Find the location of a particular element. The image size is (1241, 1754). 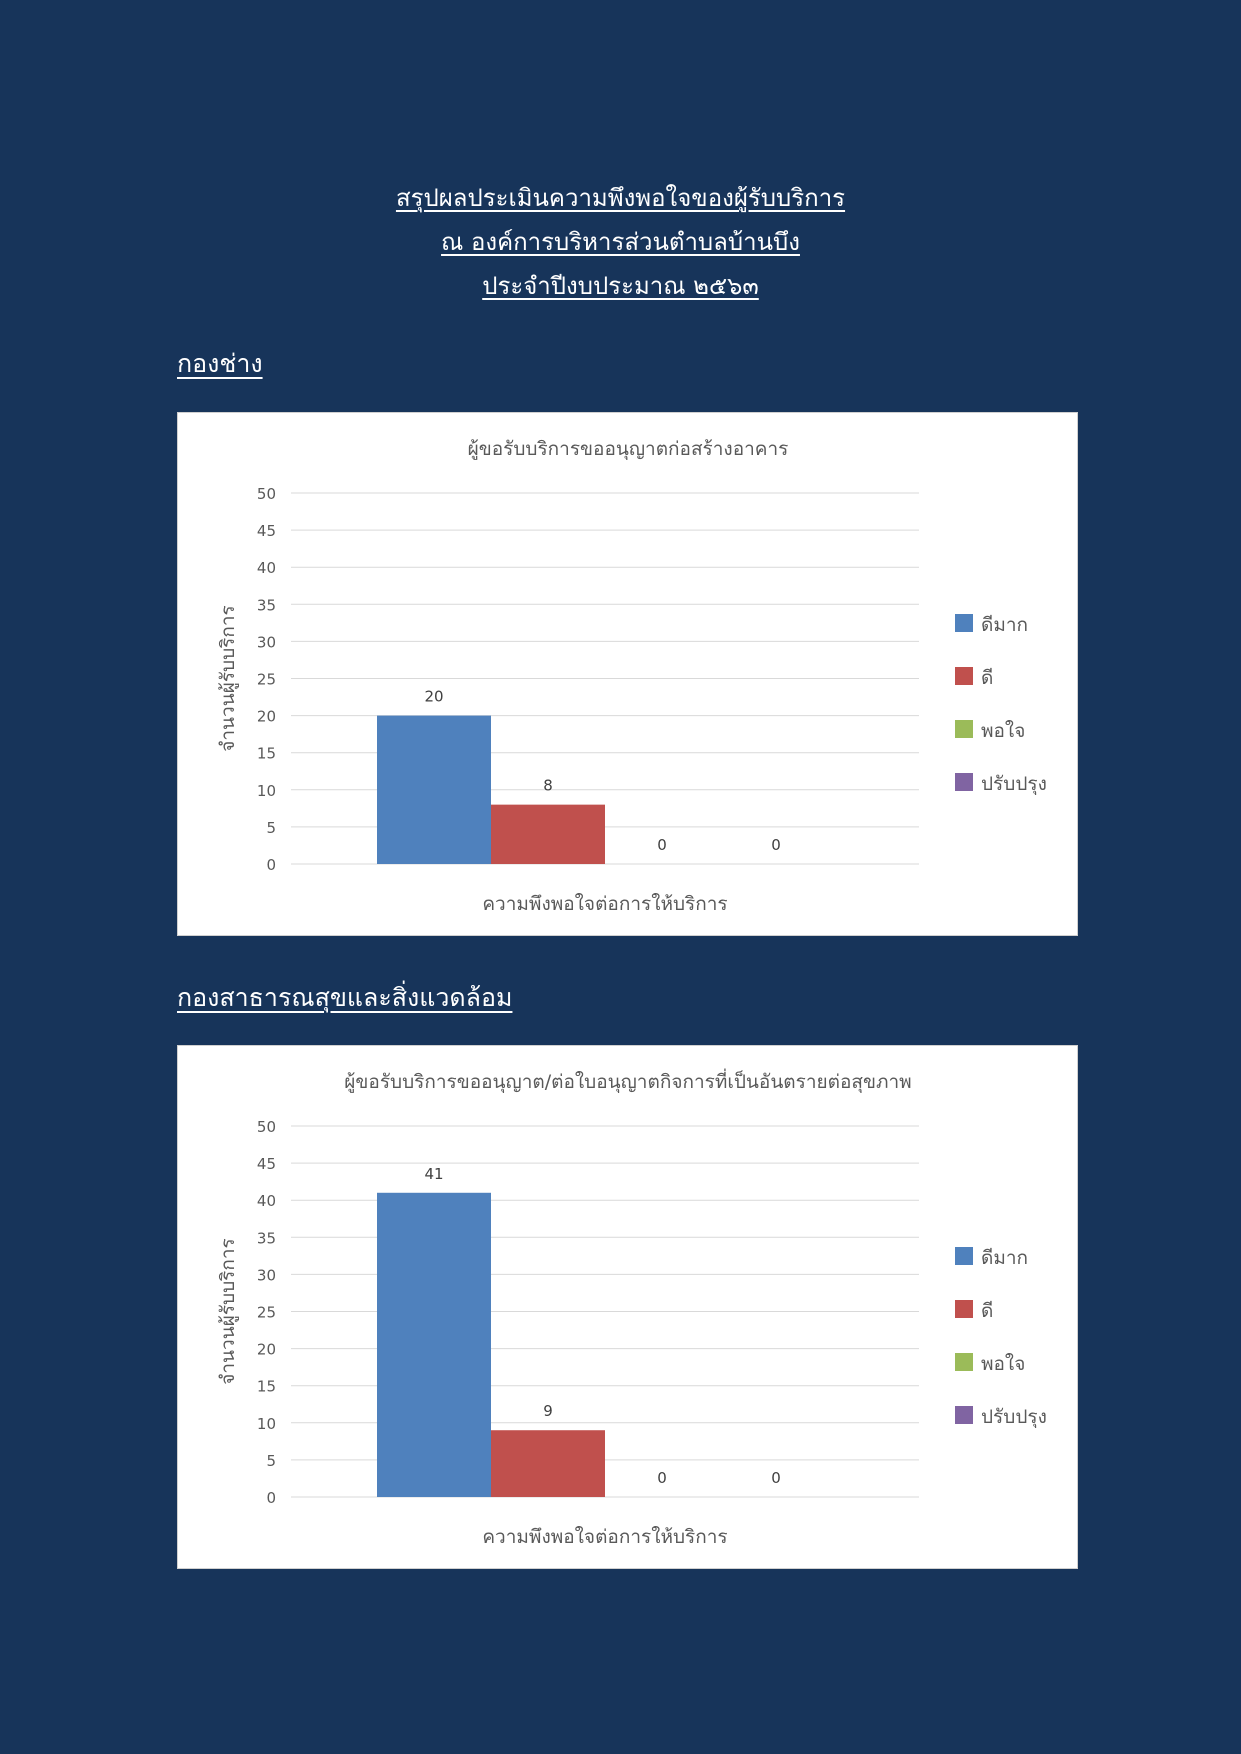

section-heading-public-health: กองสาธารณสุขและสิ่งแวดล้อม is located at coordinates (345, 997).